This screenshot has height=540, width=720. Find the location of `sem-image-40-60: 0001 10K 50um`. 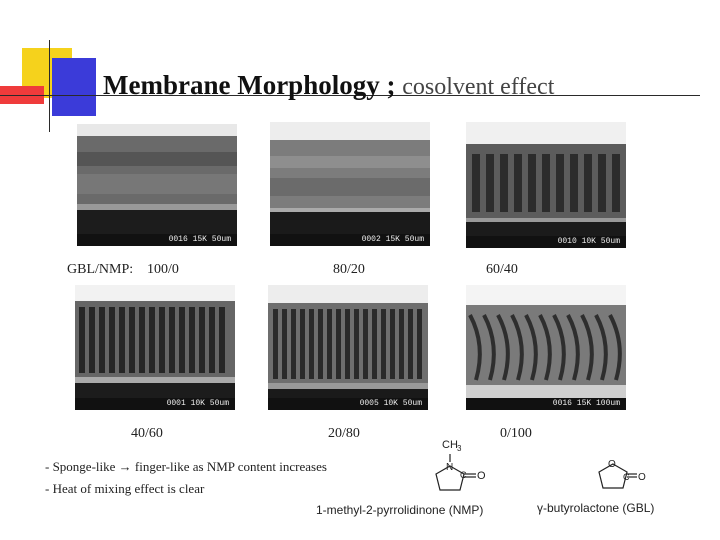

sem-image-40-60: 0001 10K 50um is located at coordinates (155, 347).